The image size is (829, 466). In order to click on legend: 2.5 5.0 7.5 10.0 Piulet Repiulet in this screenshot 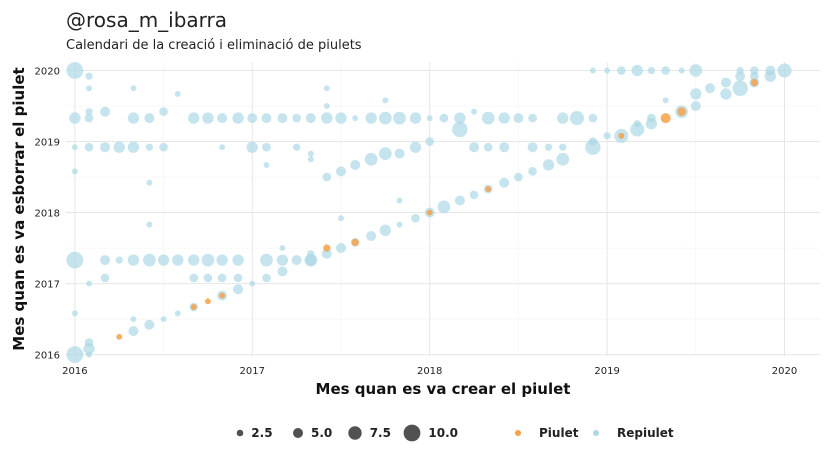, I will do `click(455, 433)`.